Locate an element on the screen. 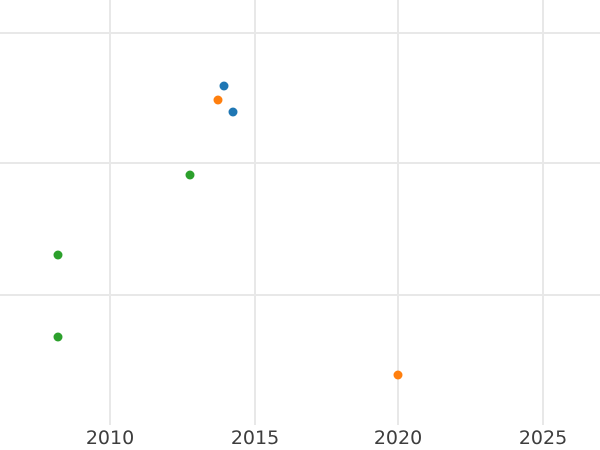 The height and width of the screenshot is (450, 600). x-tick-label: 2025 is located at coordinates (543, 438).